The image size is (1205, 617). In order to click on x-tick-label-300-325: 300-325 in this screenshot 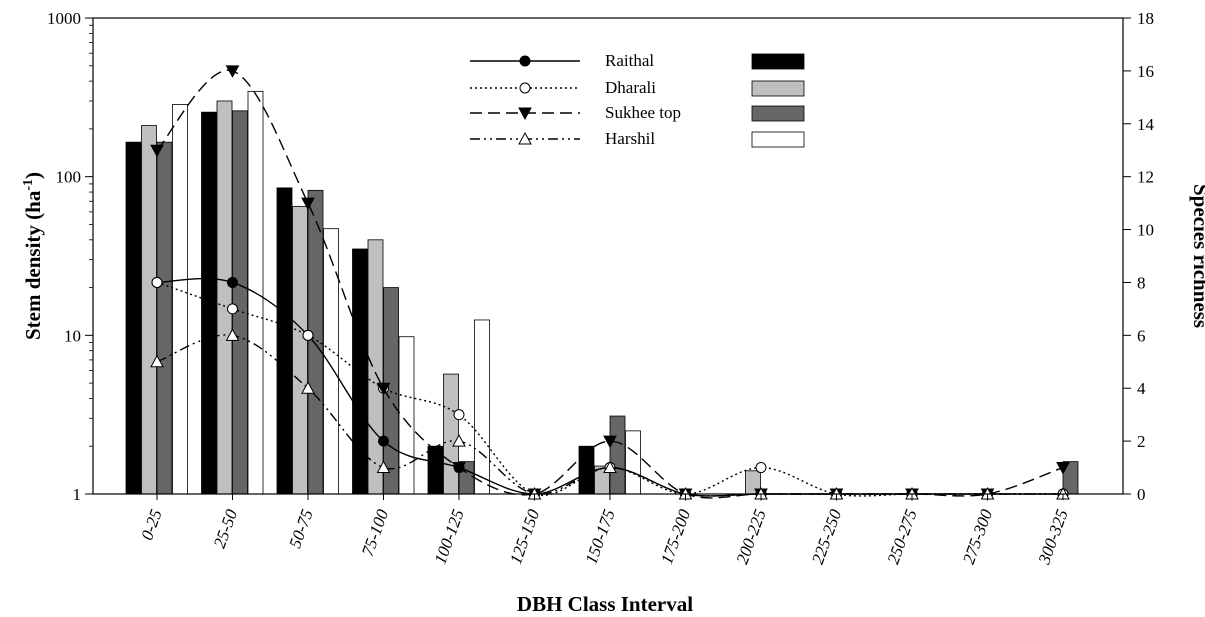, I will do `click(1053, 537)`.